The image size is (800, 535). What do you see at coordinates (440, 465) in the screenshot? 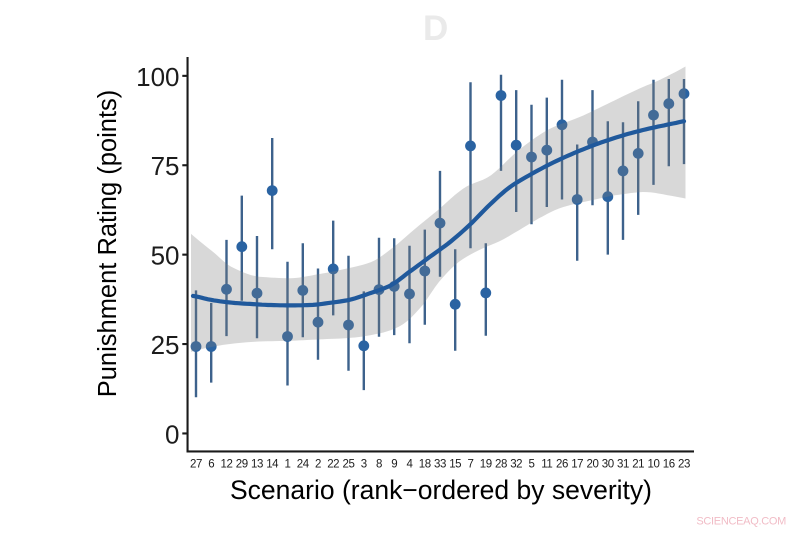
I see `svg-text: 33` at bounding box center [440, 465].